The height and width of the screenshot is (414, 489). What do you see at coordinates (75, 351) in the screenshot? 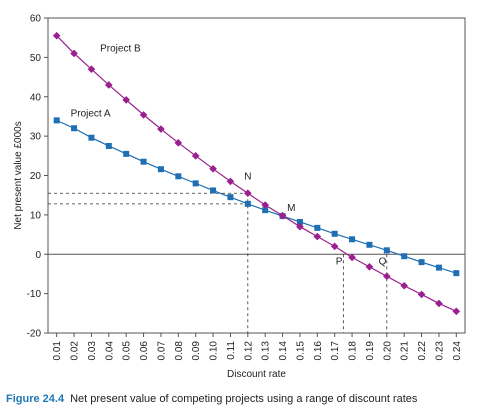
I see `x-tick-label: 0.02` at bounding box center [75, 351].